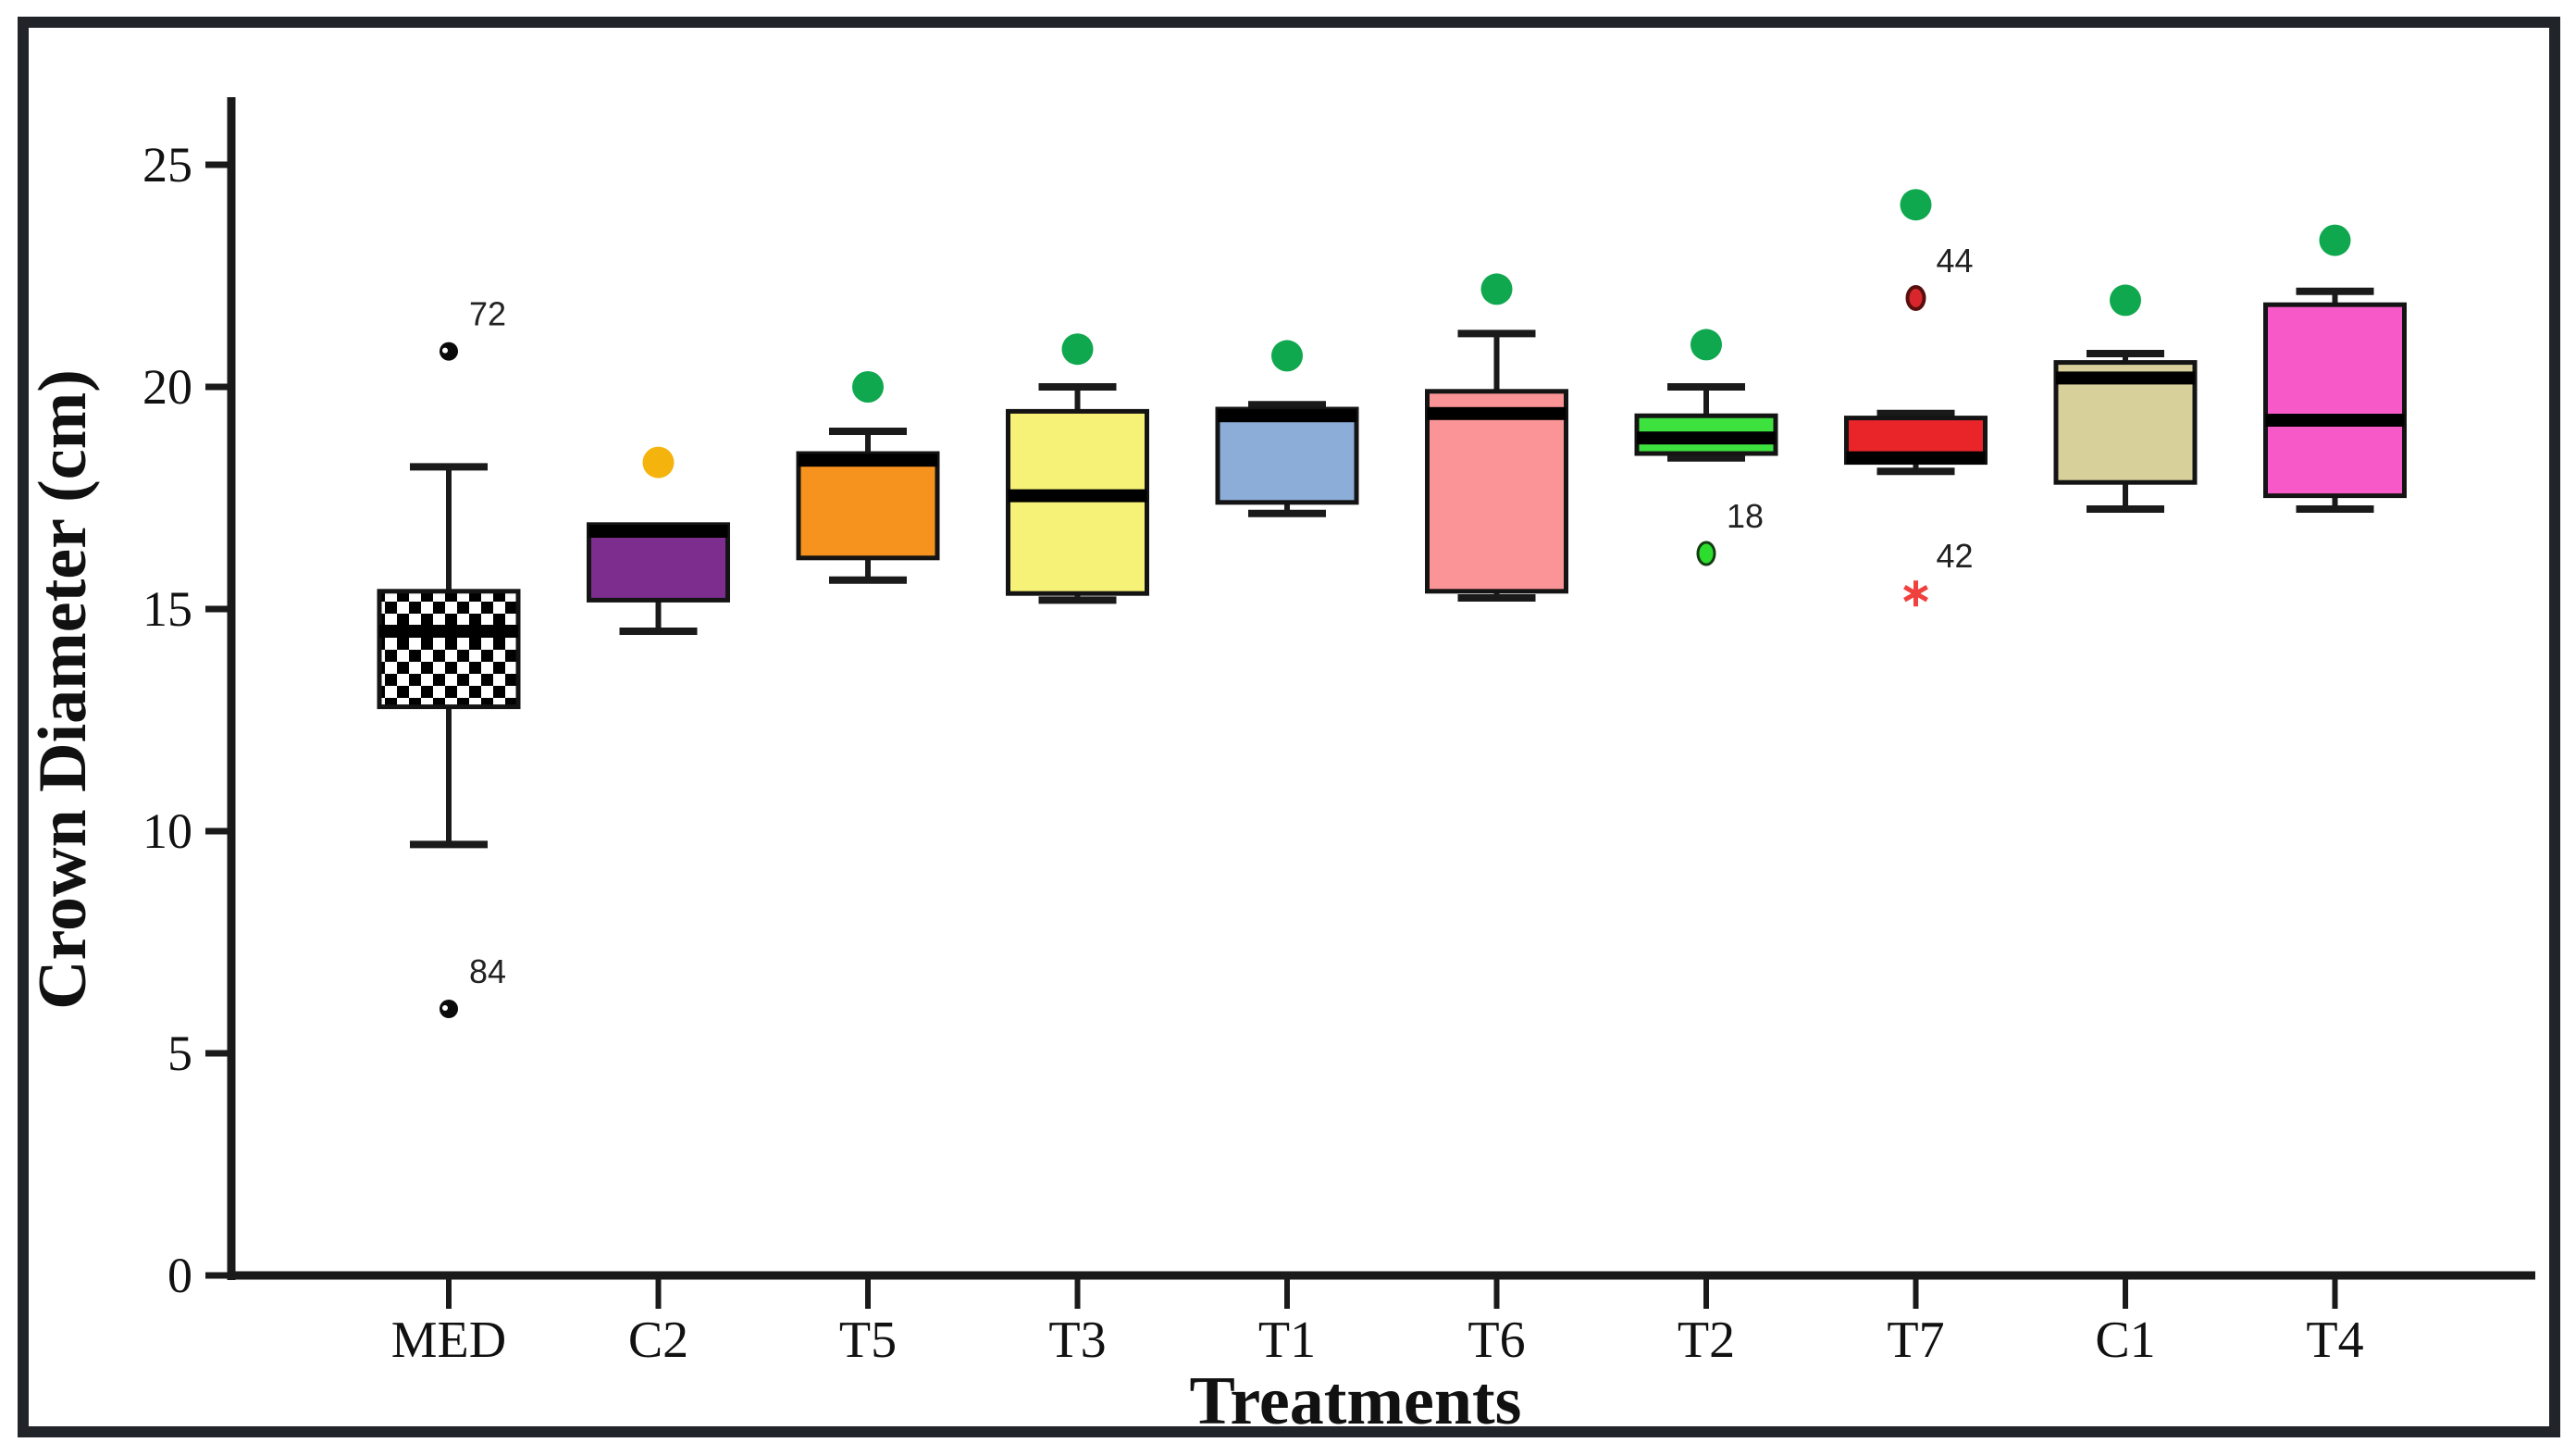 This screenshot has height=1455, width=2576. Describe the element at coordinates (1287, 455) in the screenshot. I see `box-T1` at that location.